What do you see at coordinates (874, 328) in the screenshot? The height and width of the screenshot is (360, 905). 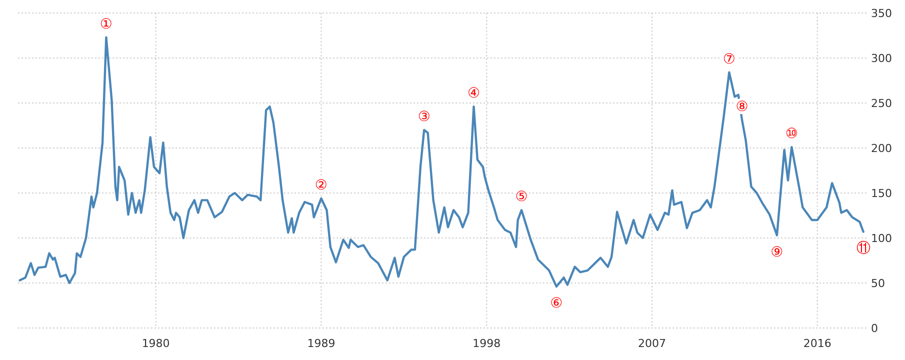 I see `y-tick-label: 0` at bounding box center [874, 328].